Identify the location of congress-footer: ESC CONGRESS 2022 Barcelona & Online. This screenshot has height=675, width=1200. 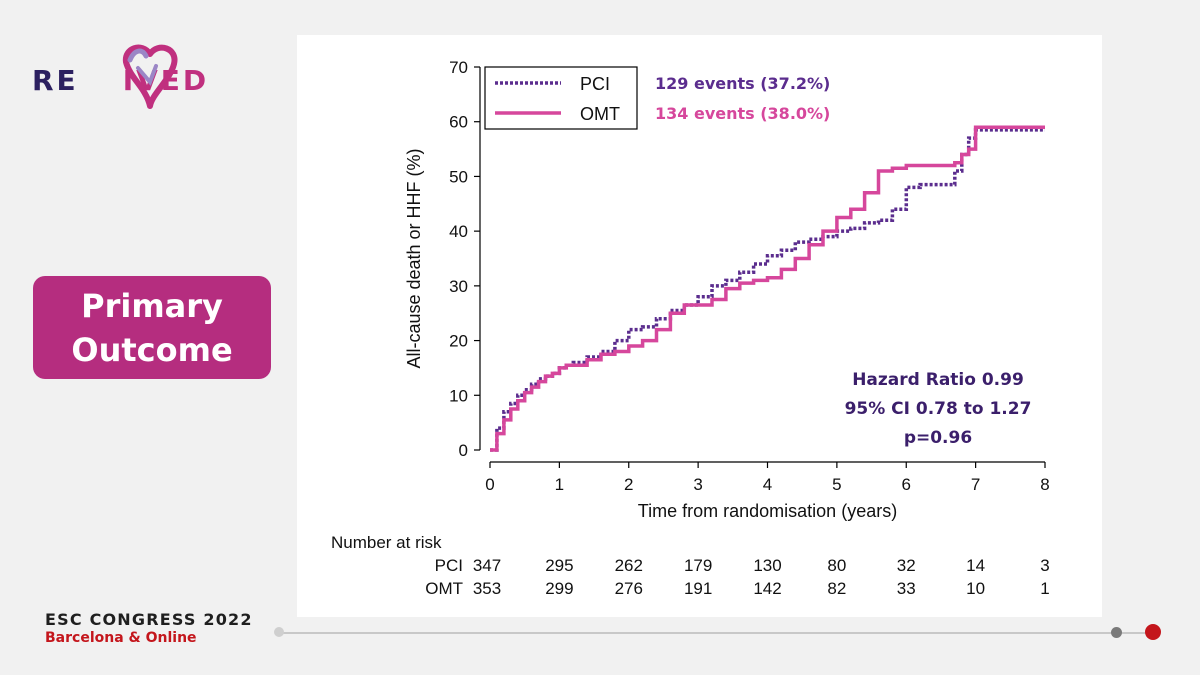
(149, 628).